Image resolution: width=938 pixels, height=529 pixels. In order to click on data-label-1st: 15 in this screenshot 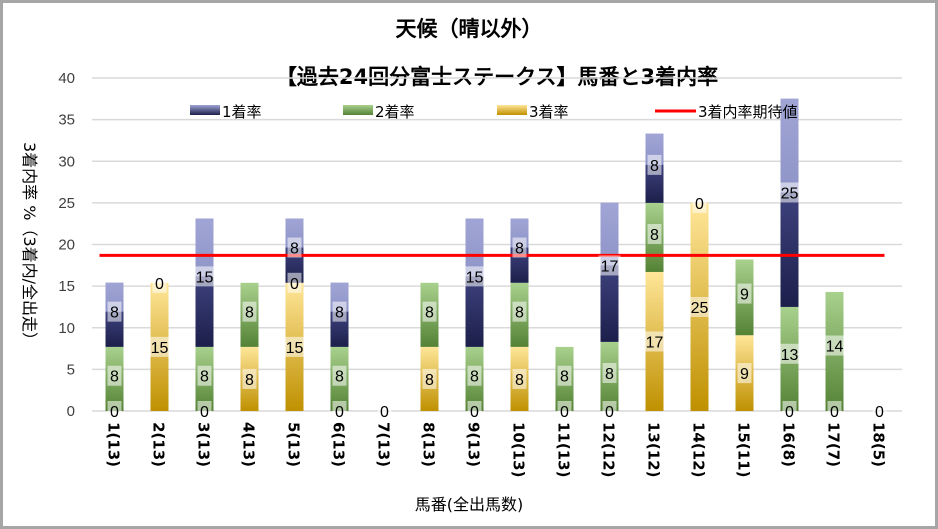, I will do `click(205, 277)`.